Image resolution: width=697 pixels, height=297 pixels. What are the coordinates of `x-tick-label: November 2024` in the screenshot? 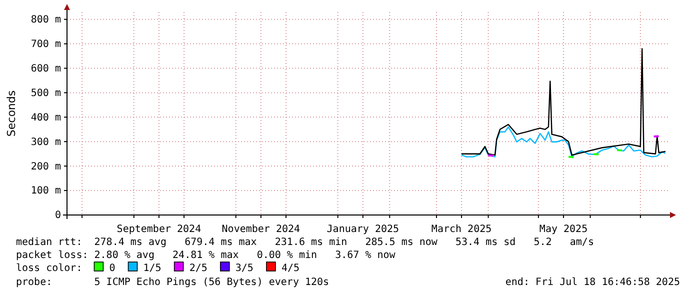 It's located at (261, 229).